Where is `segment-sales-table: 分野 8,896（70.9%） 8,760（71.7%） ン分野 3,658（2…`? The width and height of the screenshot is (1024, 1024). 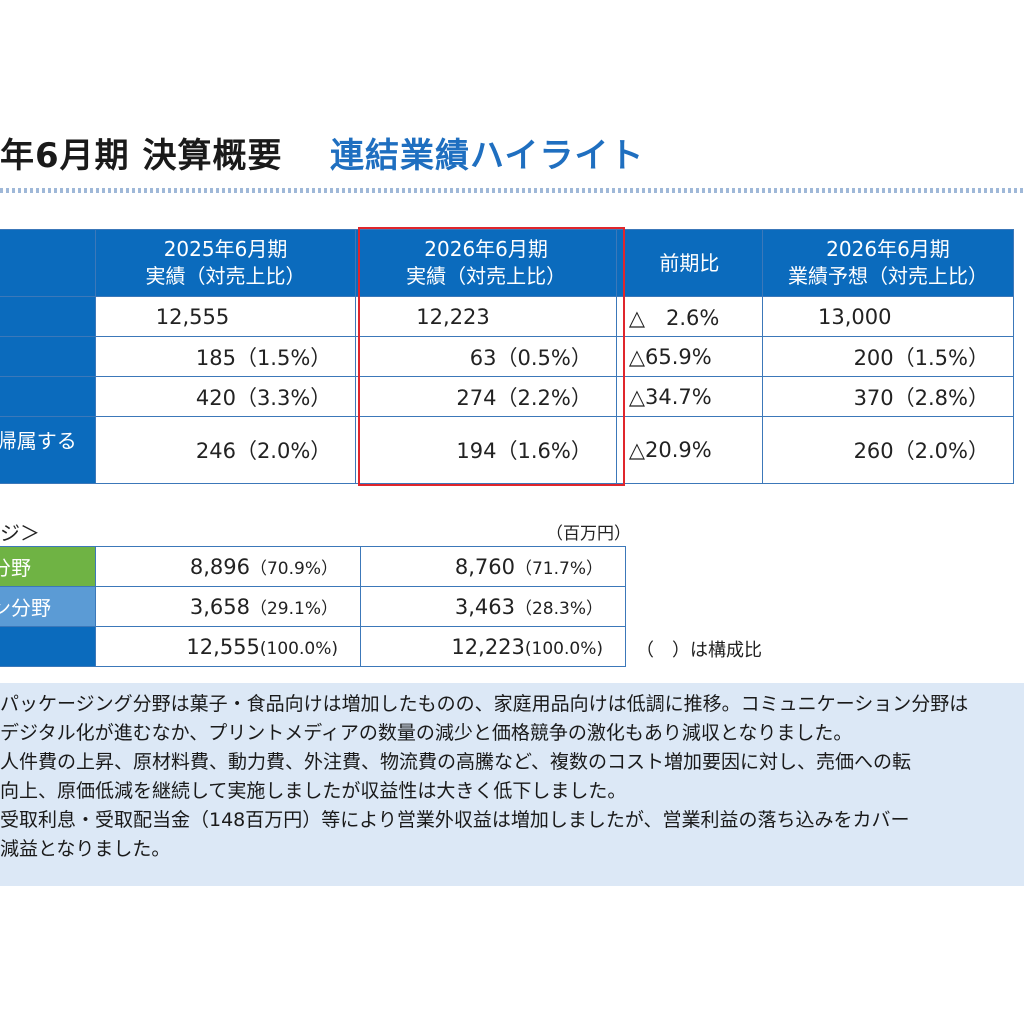
segment-sales-table: 分野 8,896（70.9%） 8,760（71.7%） ン分野 3,658（2… is located at coordinates (313, 606).